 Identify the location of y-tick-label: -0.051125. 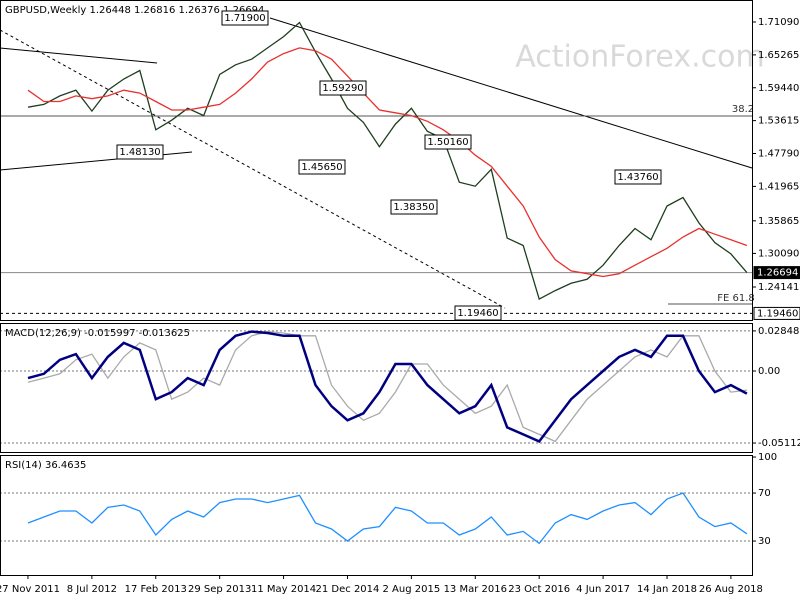
(779, 443).